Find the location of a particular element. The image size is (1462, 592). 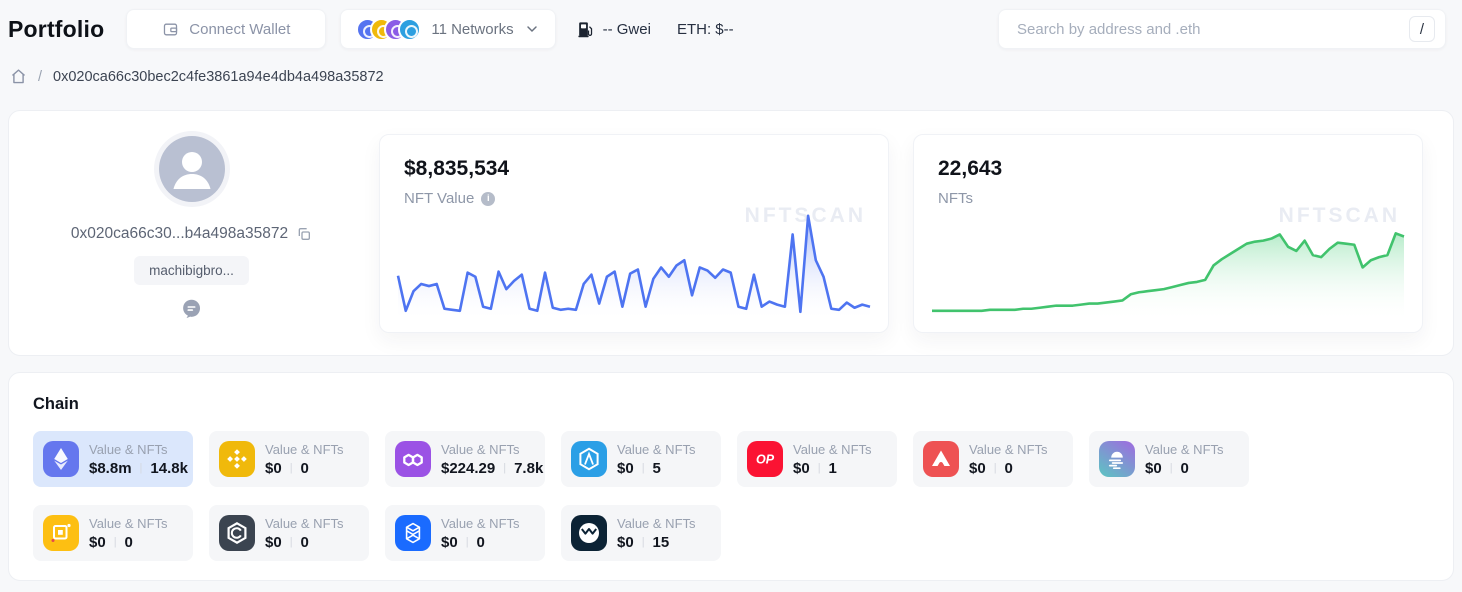

network-icon-arbitrum is located at coordinates (410, 29).